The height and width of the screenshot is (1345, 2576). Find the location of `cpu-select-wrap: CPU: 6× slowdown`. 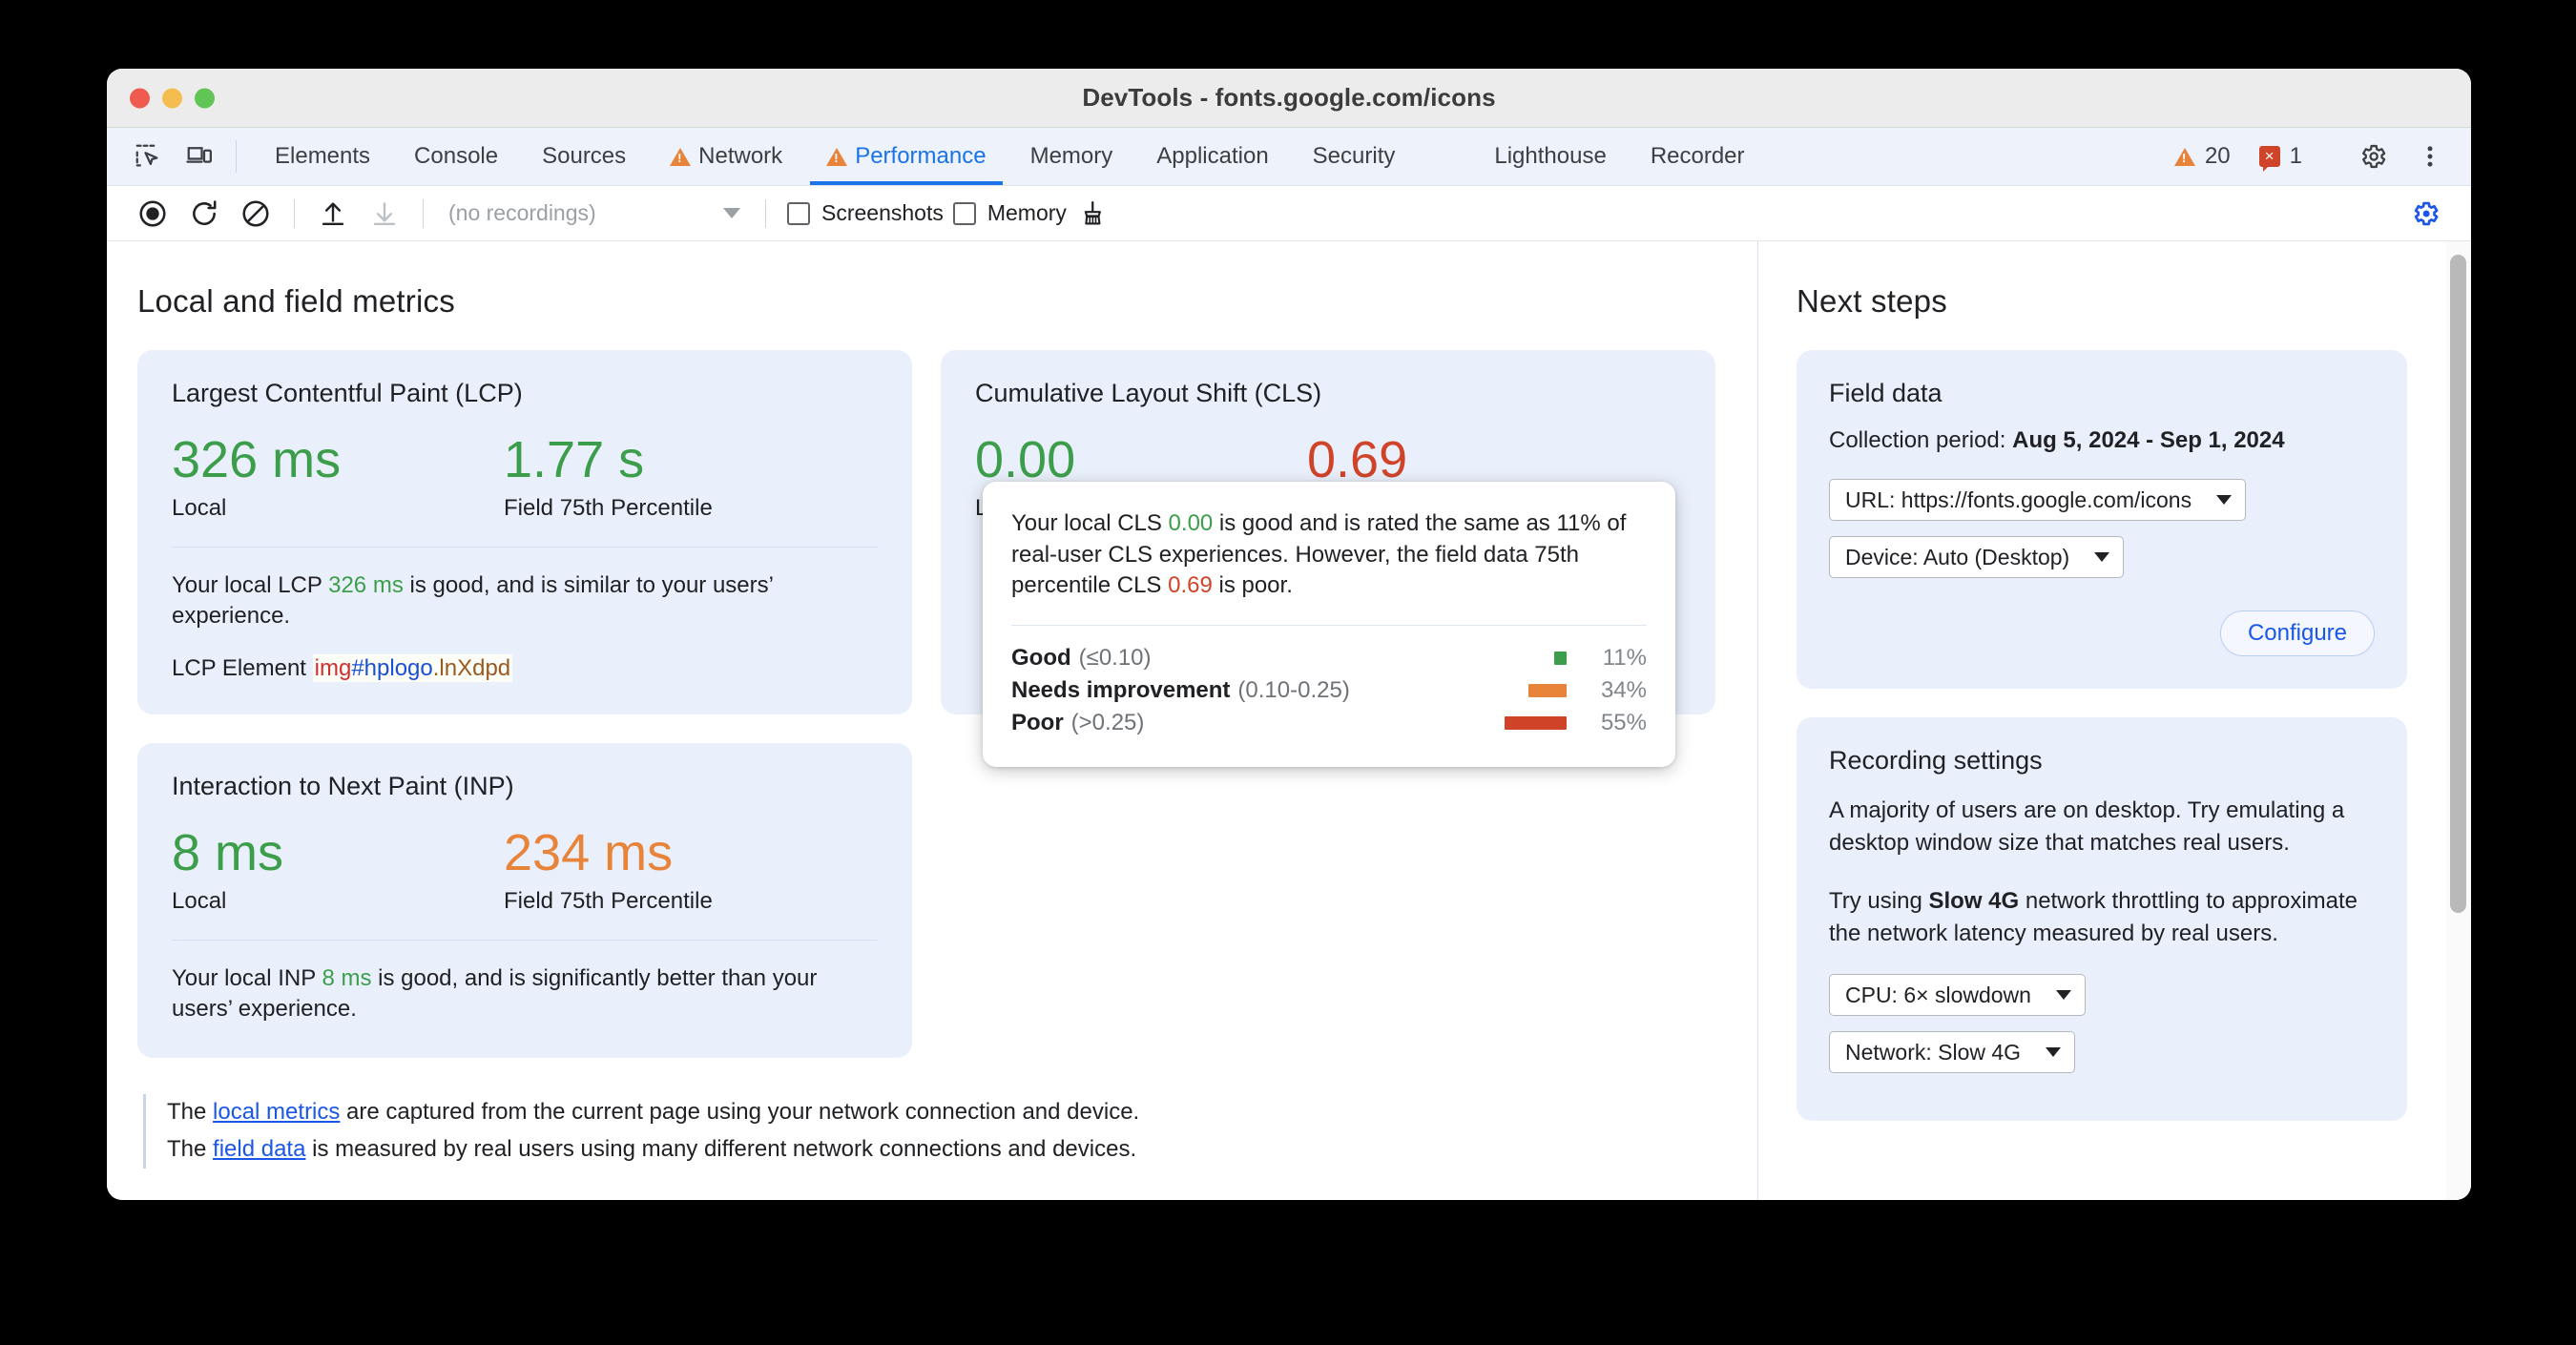

cpu-select-wrap: CPU: 6× slowdown is located at coordinates (2102, 1002).